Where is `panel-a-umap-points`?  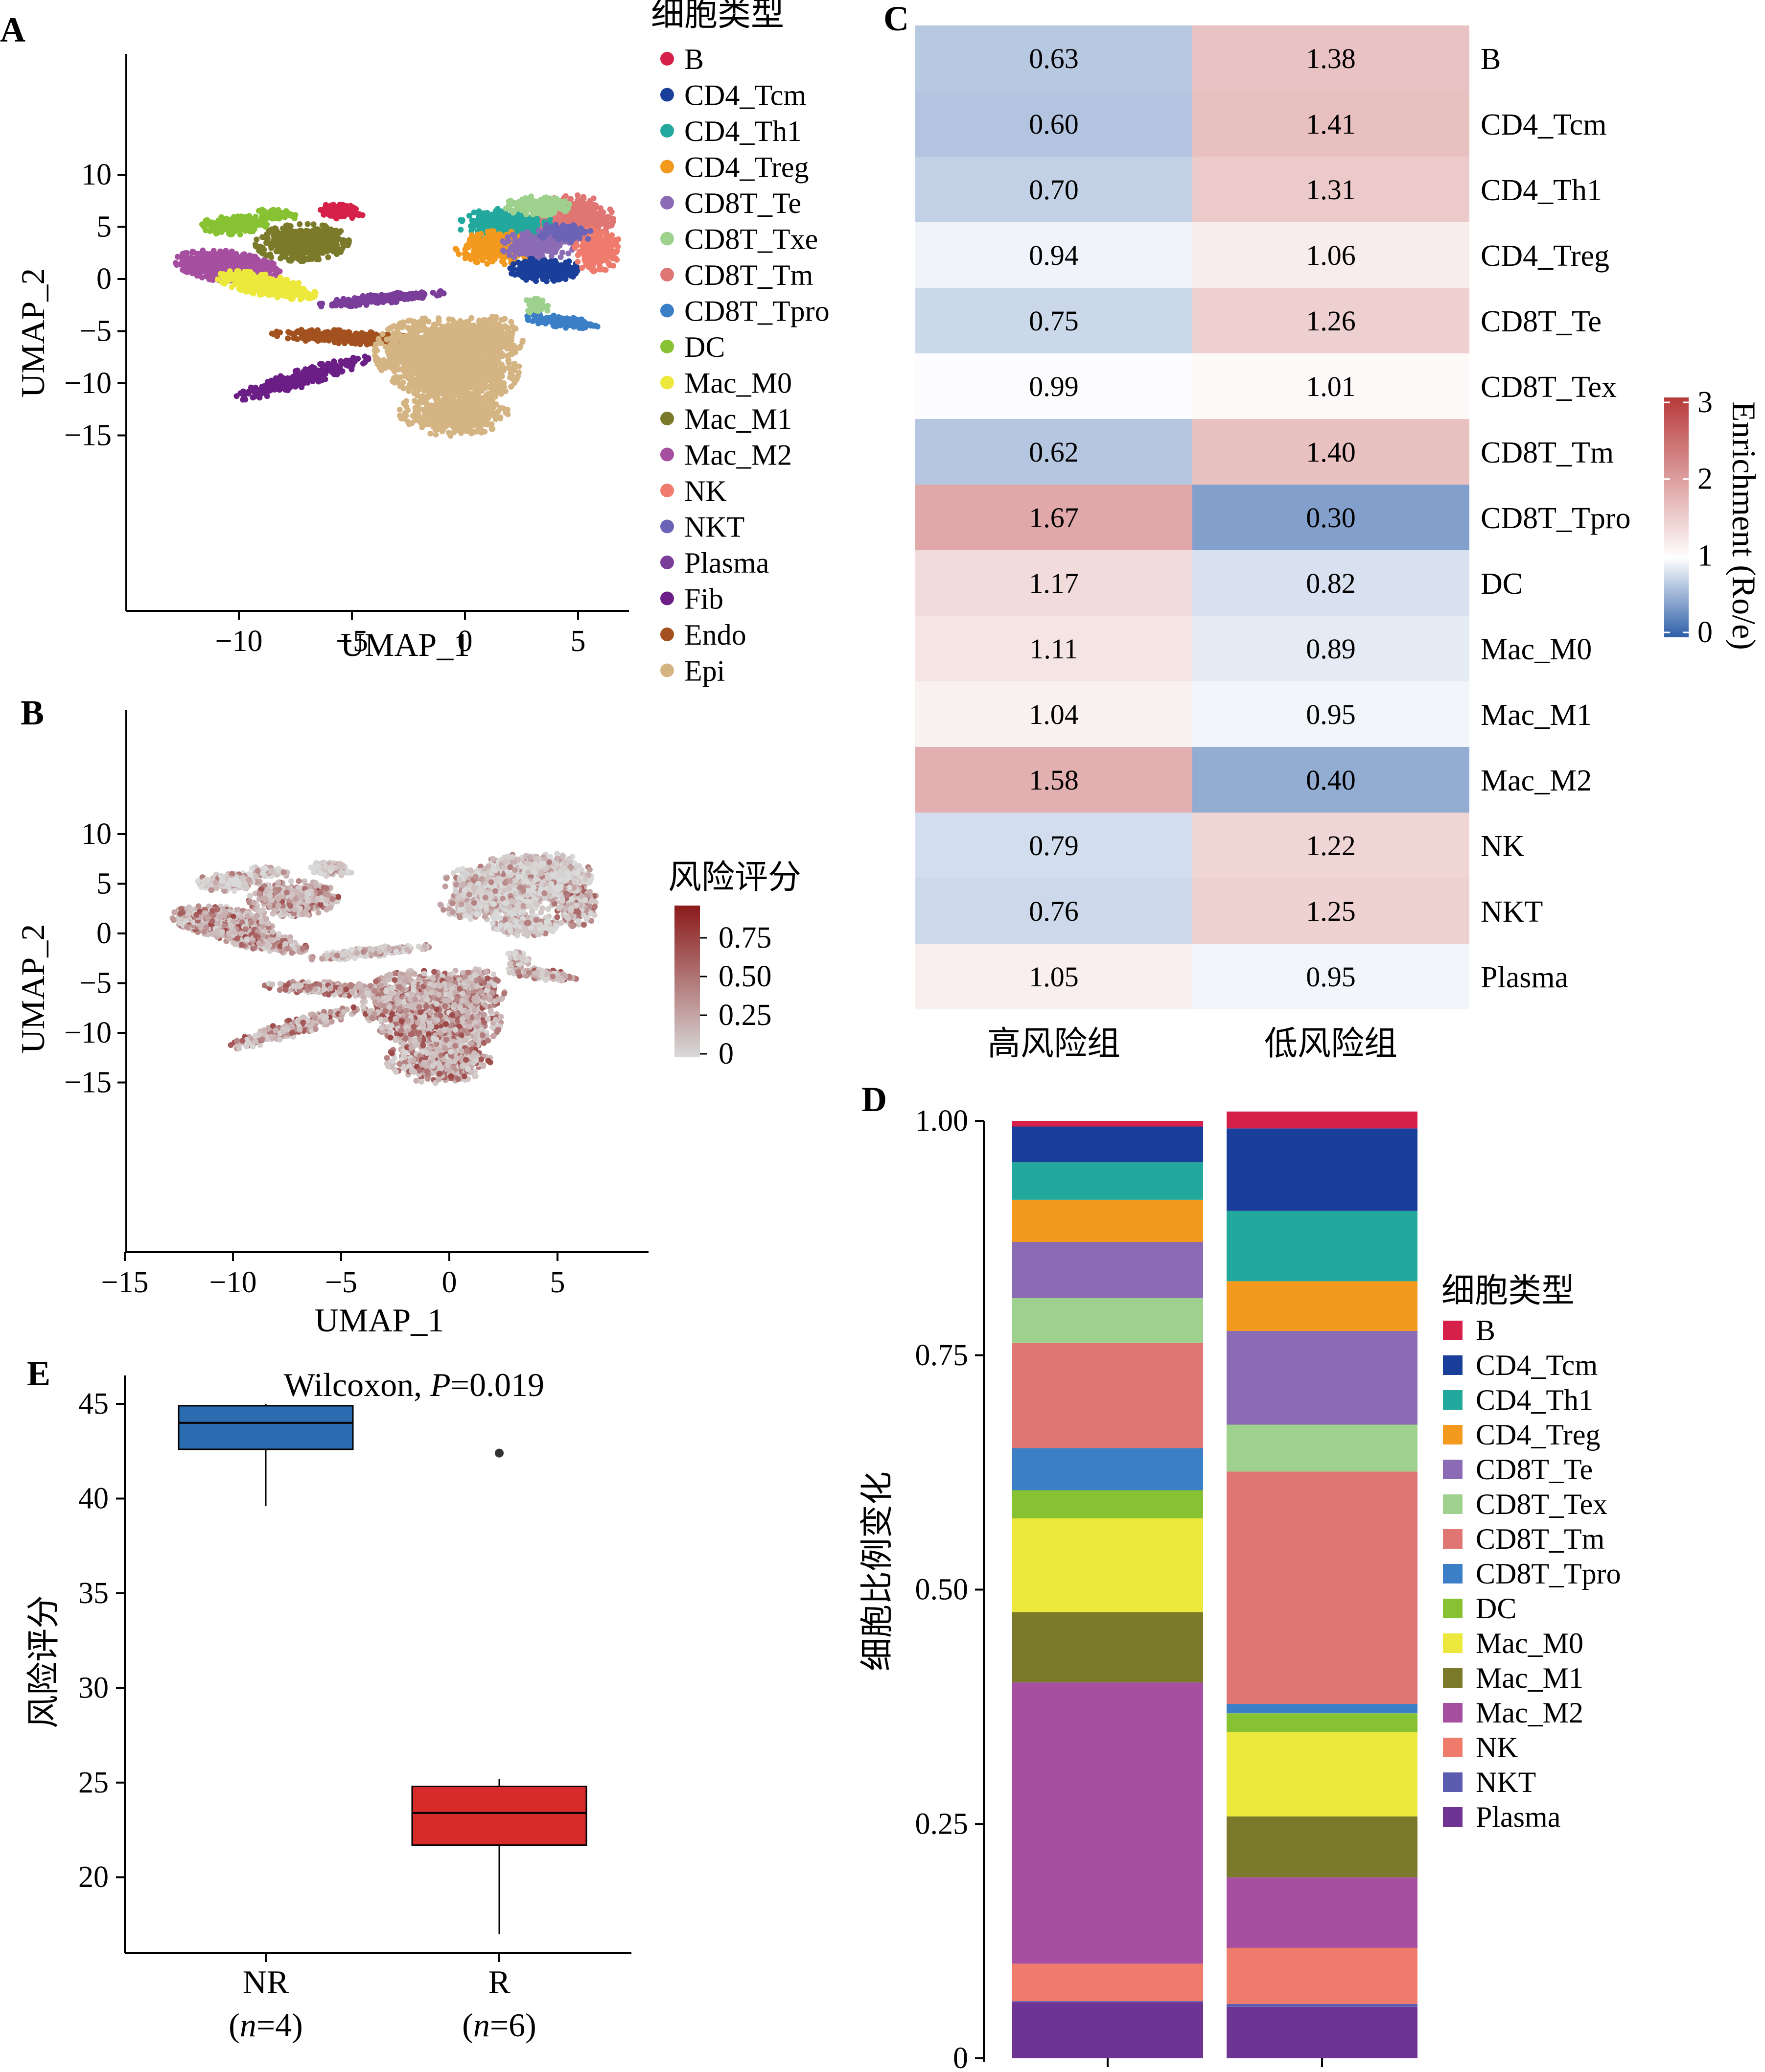
panel-a-umap-points is located at coordinates (397, 315).